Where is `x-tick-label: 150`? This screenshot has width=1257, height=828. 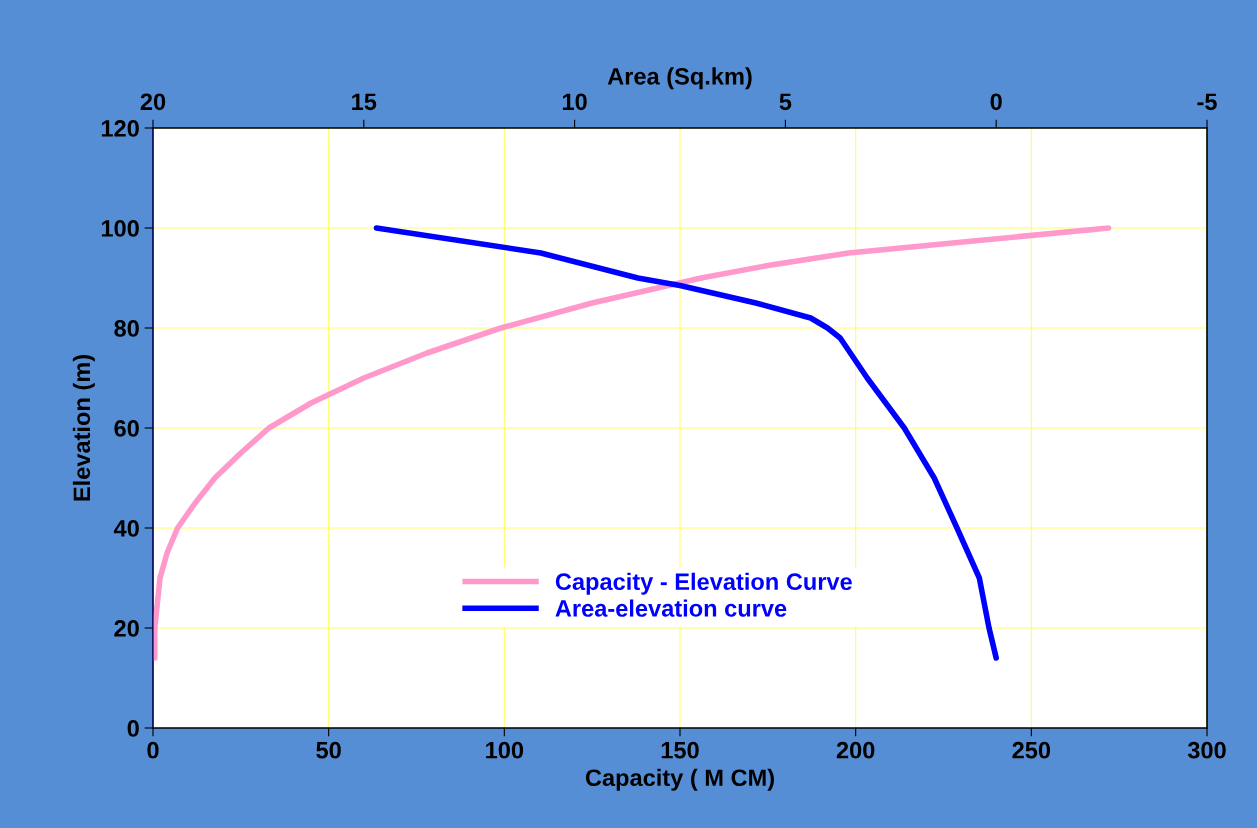 x-tick-label: 150 is located at coordinates (680, 750).